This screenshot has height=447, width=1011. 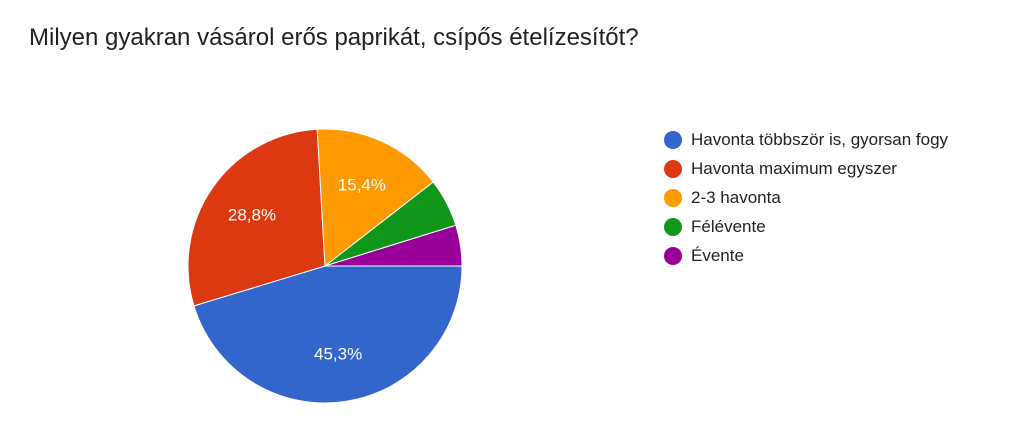 I want to click on legend-item: Havonta maximum egyszer, so click(x=806, y=168).